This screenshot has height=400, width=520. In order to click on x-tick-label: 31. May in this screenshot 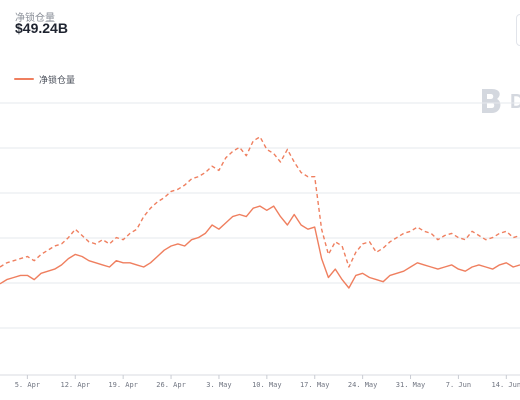, I will do `click(411, 385)`.